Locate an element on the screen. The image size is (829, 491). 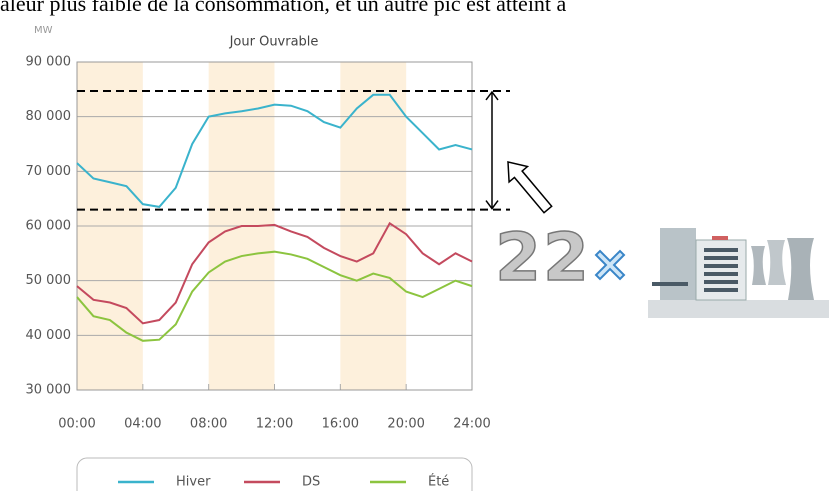
x-tick-label: 16:00 is located at coordinates (340, 424).